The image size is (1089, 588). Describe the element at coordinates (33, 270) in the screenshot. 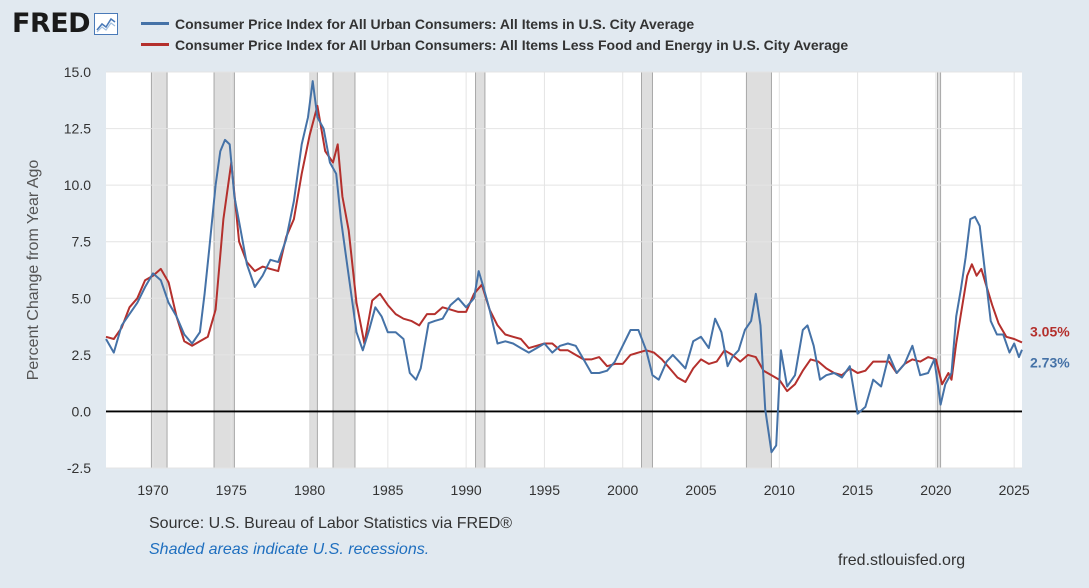

I see `y-axis-label: Percent Change from Year Ago` at that location.